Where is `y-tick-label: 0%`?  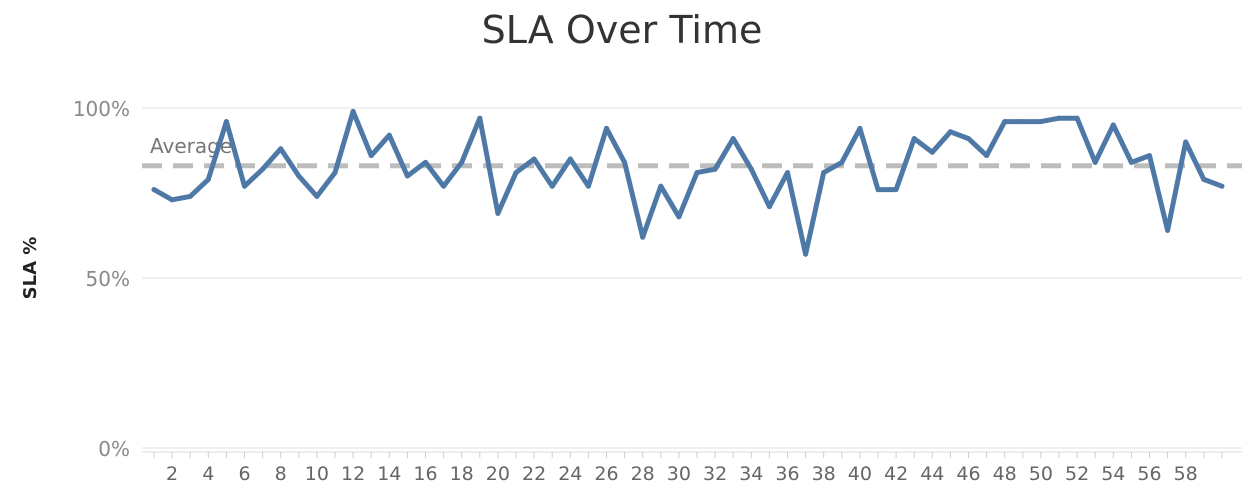
y-tick-label: 0% is located at coordinates (114, 449).